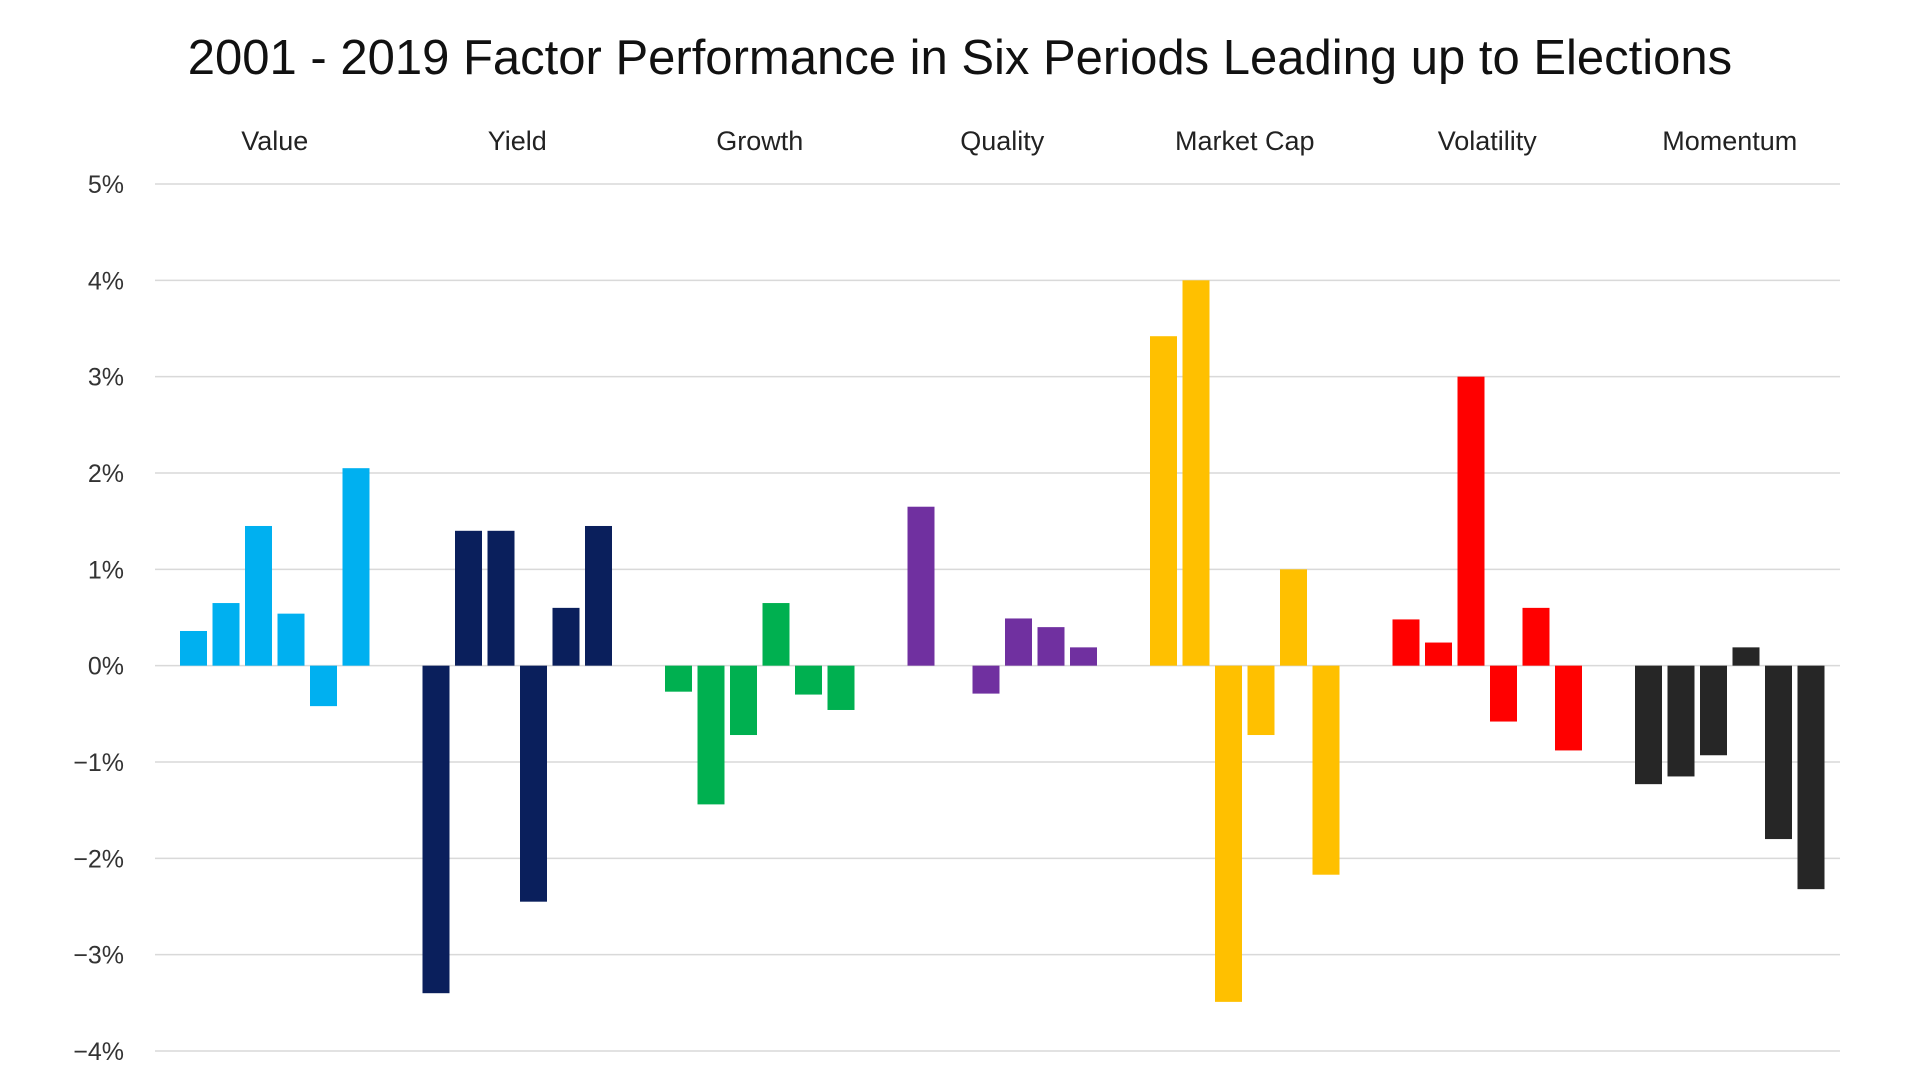  What do you see at coordinates (98, 763) in the screenshot?
I see `y-tick-label: −1%` at bounding box center [98, 763].